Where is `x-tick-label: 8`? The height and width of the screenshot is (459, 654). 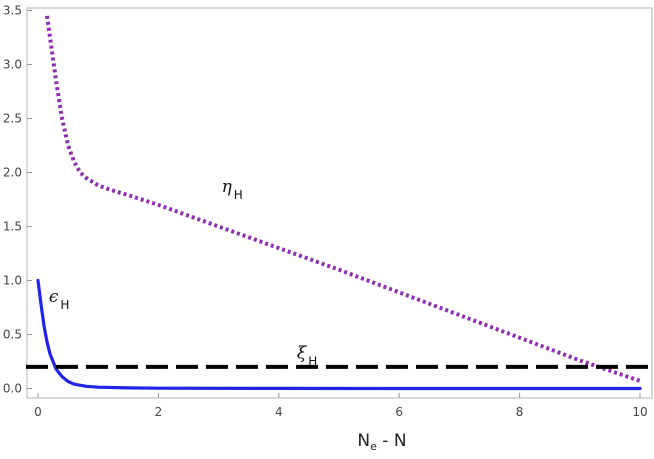 x-tick-label: 8 is located at coordinates (520, 412).